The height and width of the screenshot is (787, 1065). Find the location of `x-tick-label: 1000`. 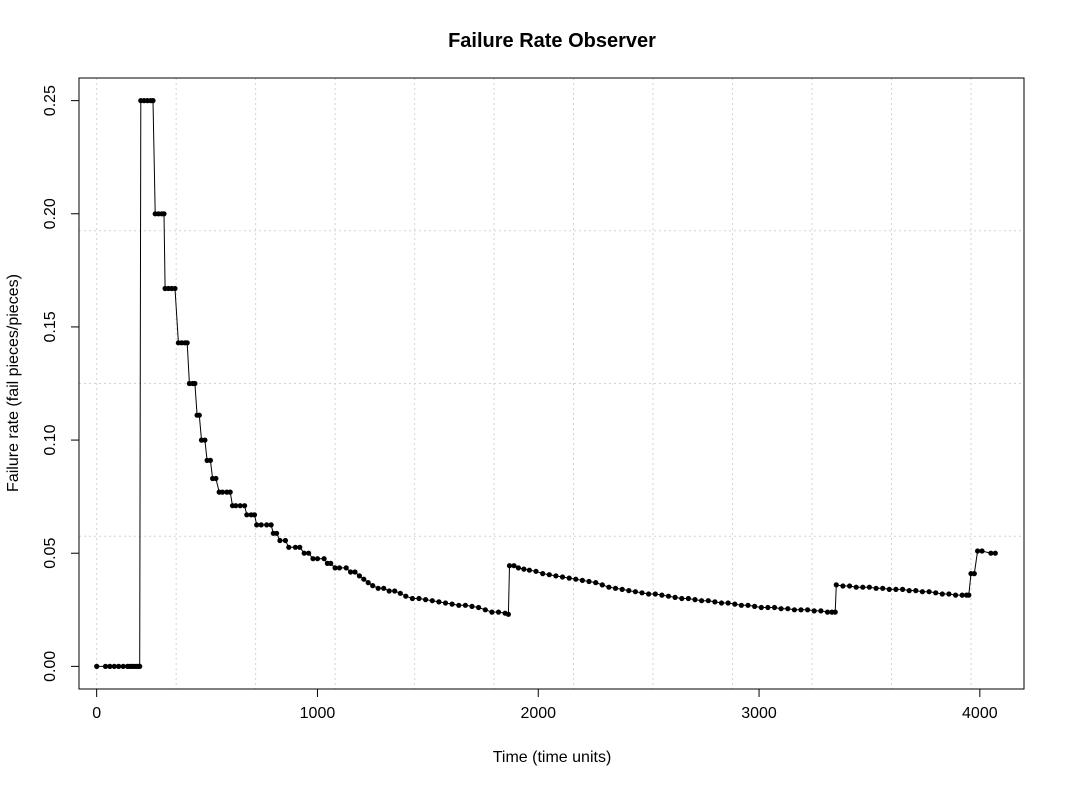

x-tick-label: 1000 is located at coordinates (318, 713).